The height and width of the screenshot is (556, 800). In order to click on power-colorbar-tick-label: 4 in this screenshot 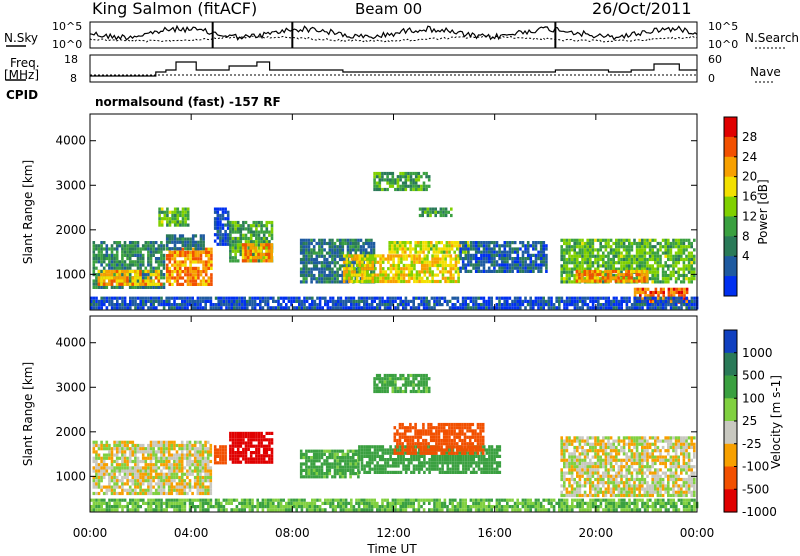, I will do `click(746, 256)`.